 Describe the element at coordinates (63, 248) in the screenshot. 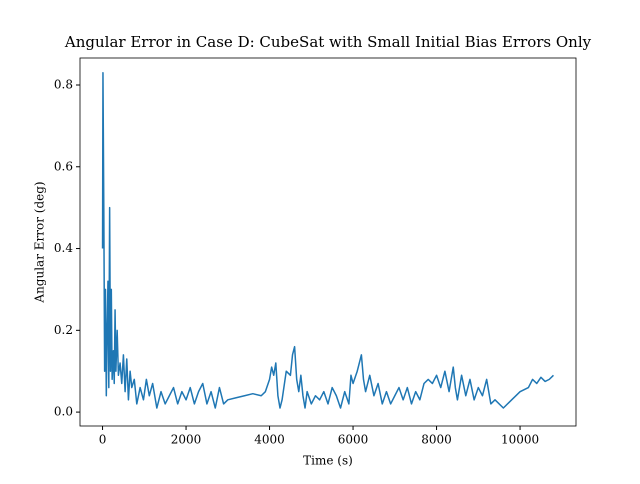

I see `y-tick-label: 0.4` at that location.